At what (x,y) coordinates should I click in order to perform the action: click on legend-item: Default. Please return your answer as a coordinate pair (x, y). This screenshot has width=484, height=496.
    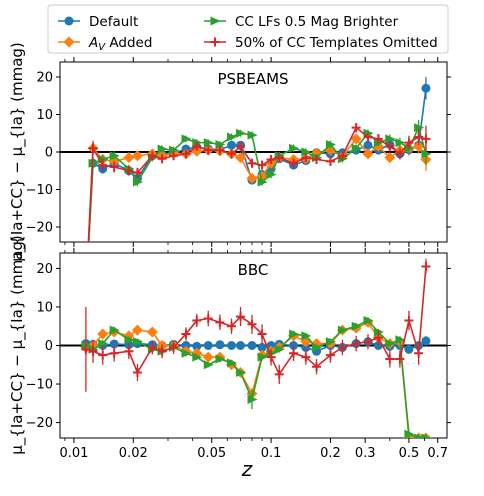
    Looking at the image, I should click on (98, 22).